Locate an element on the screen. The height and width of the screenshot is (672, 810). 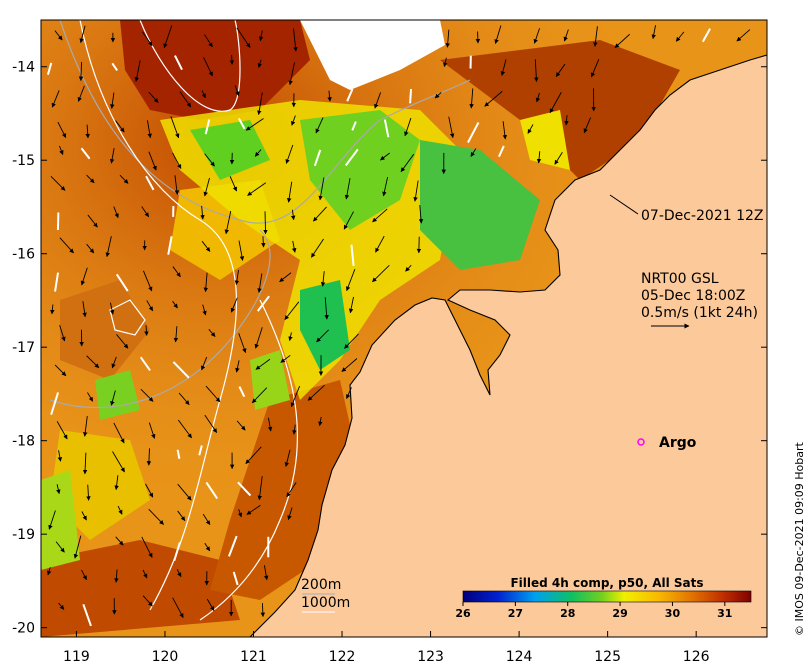
x-tick-label: 125 is located at coordinates (607, 657).